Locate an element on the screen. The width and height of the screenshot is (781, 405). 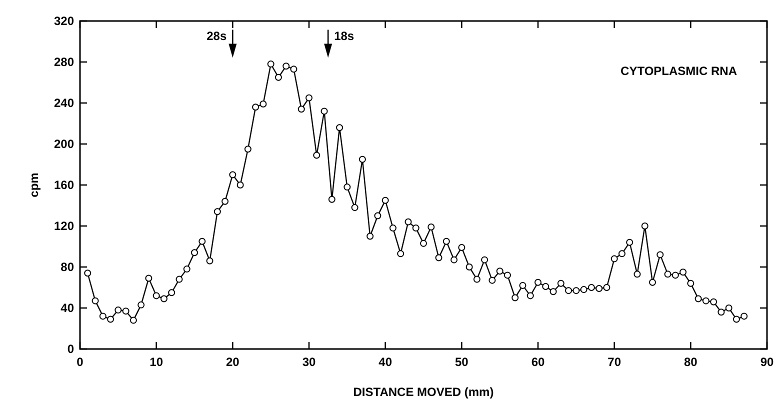
x-axis-title: DISTANCE MOVED (mm) is located at coordinates (423, 392).